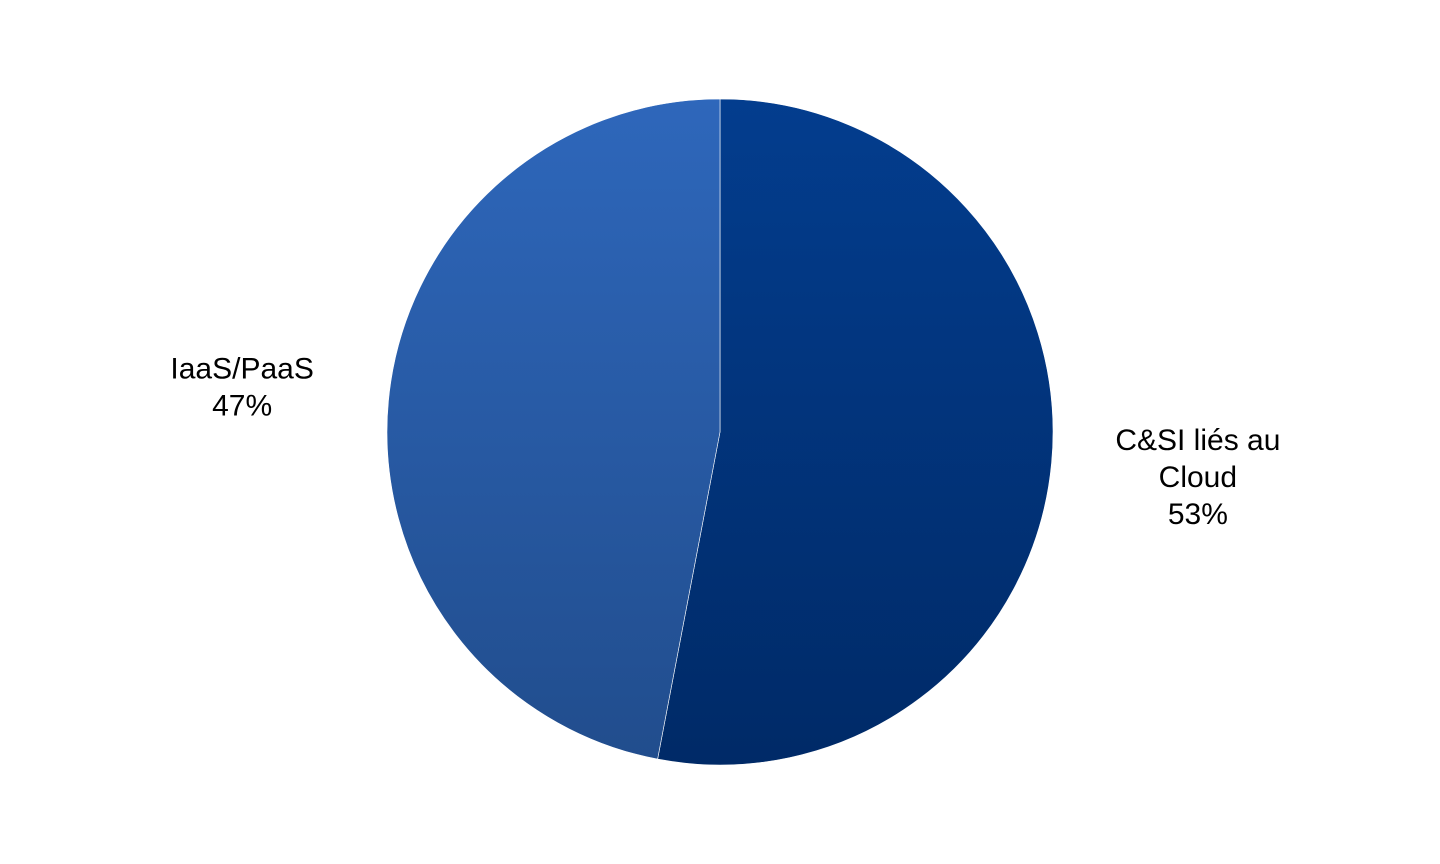 Image resolution: width=1440 pixels, height=864 pixels. What do you see at coordinates (241, 368) in the screenshot?
I see `slice-name-line-1-0: IaaS/PaaS` at bounding box center [241, 368].